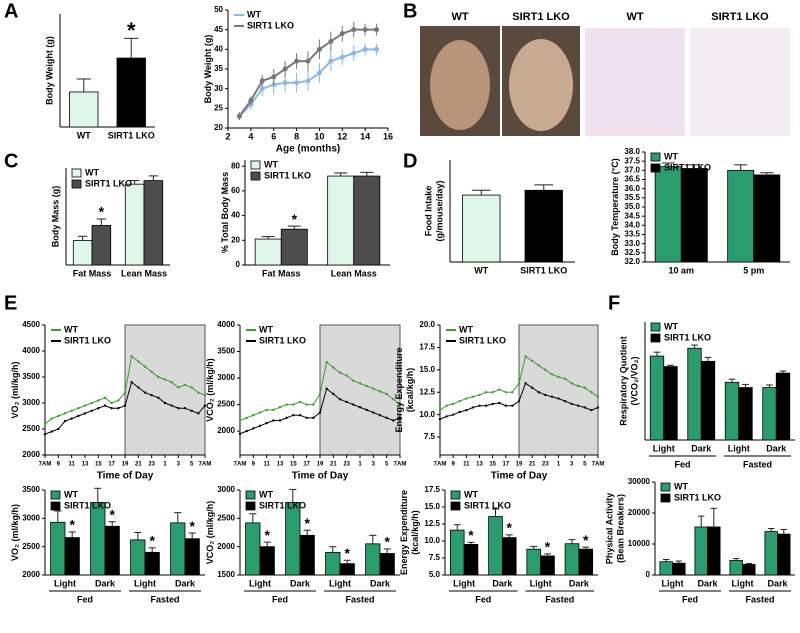 The width and height of the screenshot is (800, 633). What do you see at coordinates (45, 465) in the screenshot?
I see `x-tick-label: 7AM` at bounding box center [45, 465].